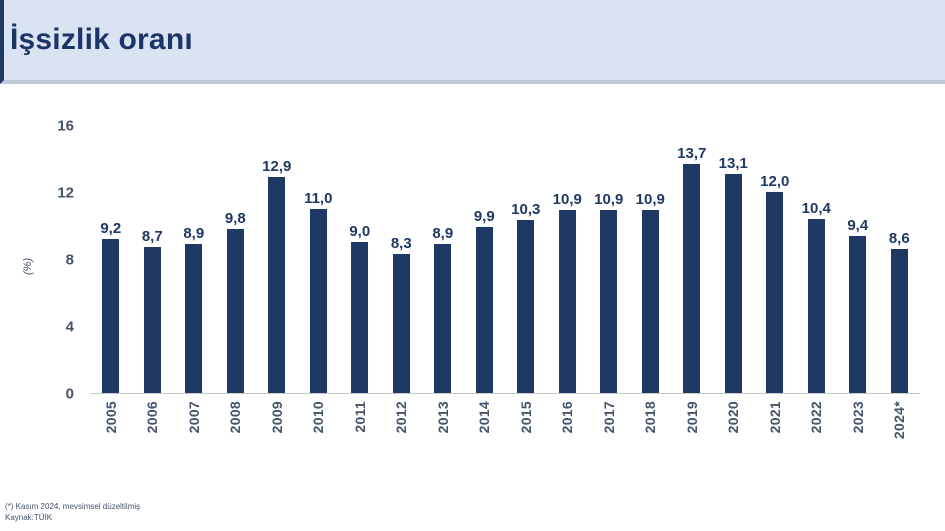 The height and width of the screenshot is (531, 945). Describe the element at coordinates (277, 166) in the screenshot. I see `bar-value-label: 12,9` at that location.